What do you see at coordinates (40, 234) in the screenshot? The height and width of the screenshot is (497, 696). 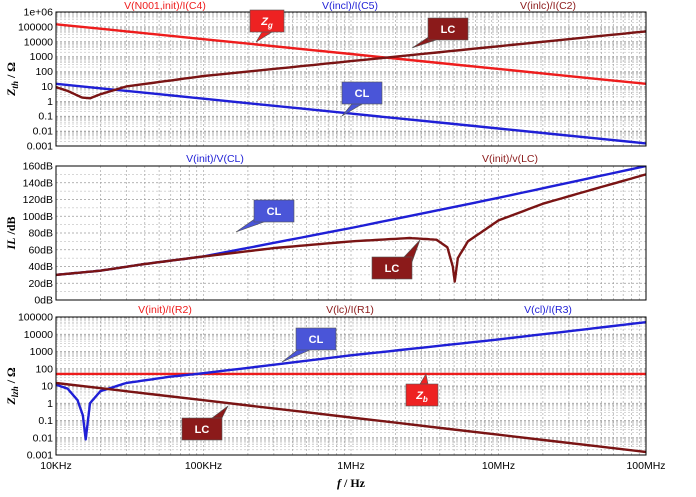 I see `y-tick-label: 80dB` at bounding box center [40, 234].